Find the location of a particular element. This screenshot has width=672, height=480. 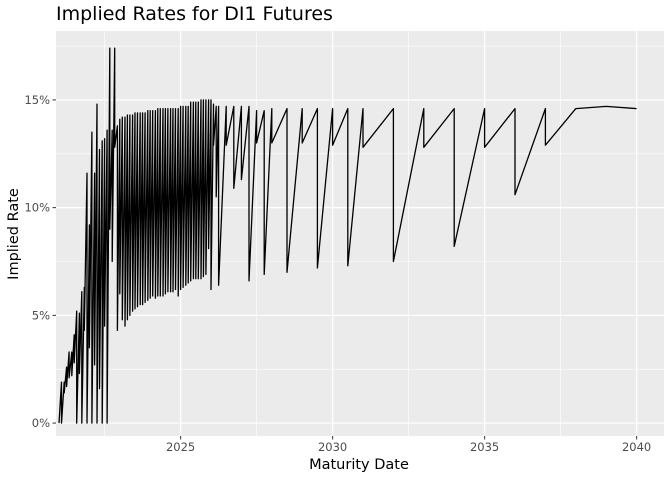

chart-title: Implied Rates for DI1 Futures is located at coordinates (194, 14).